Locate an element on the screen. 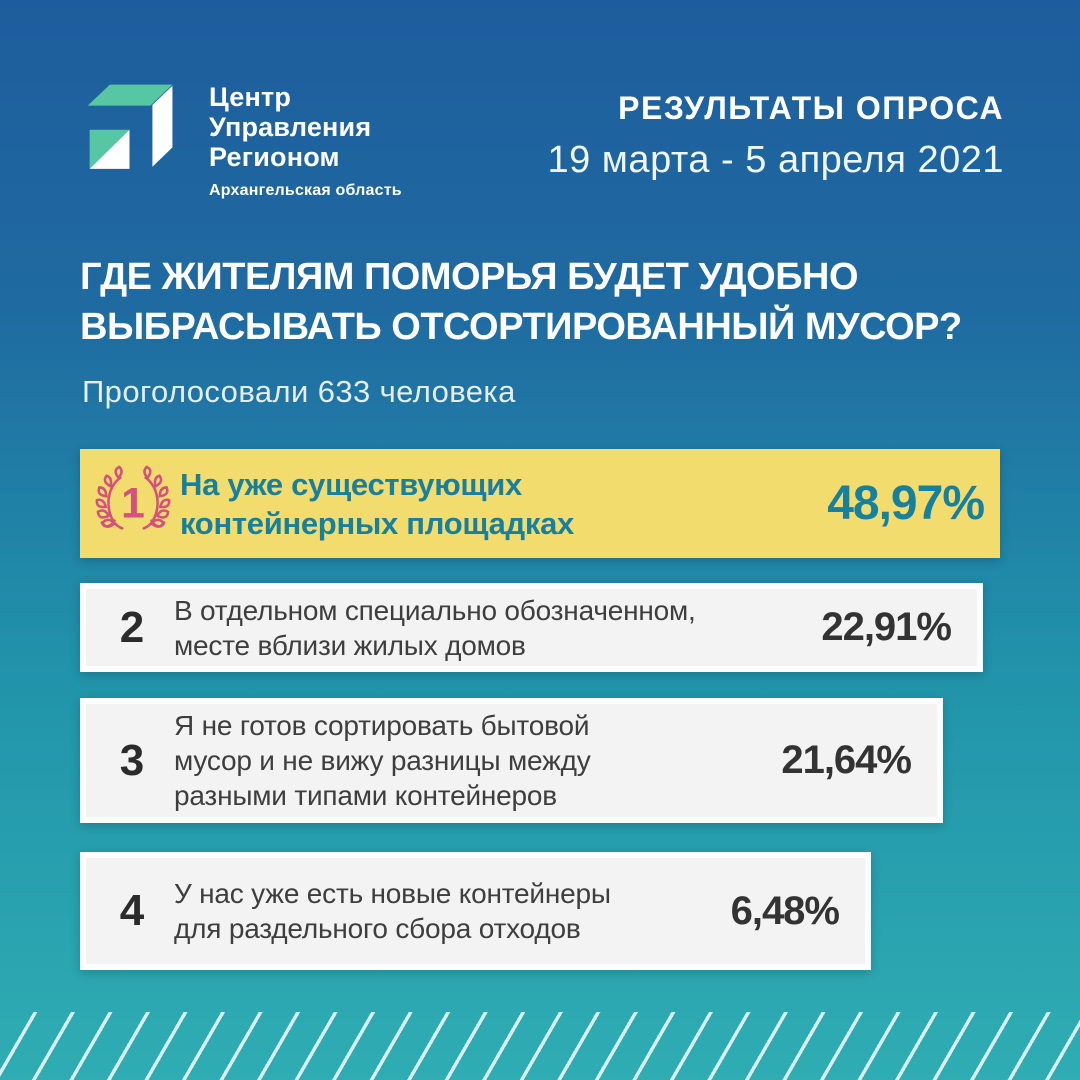  percent-value-4: 6,48% is located at coordinates (785, 910).